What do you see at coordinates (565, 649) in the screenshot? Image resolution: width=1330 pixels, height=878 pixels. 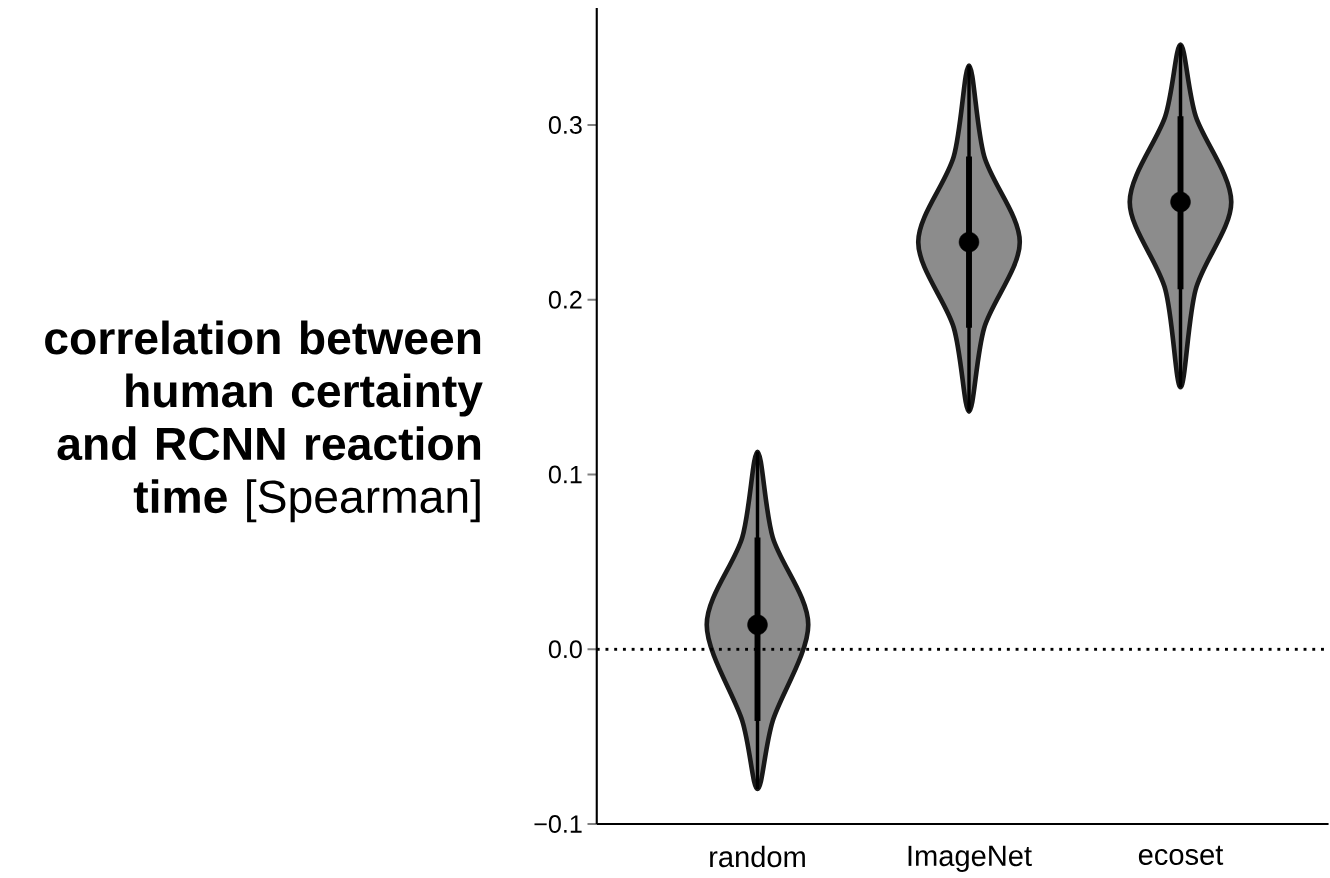 I see `y-tick-label: 0.0` at bounding box center [565, 649].